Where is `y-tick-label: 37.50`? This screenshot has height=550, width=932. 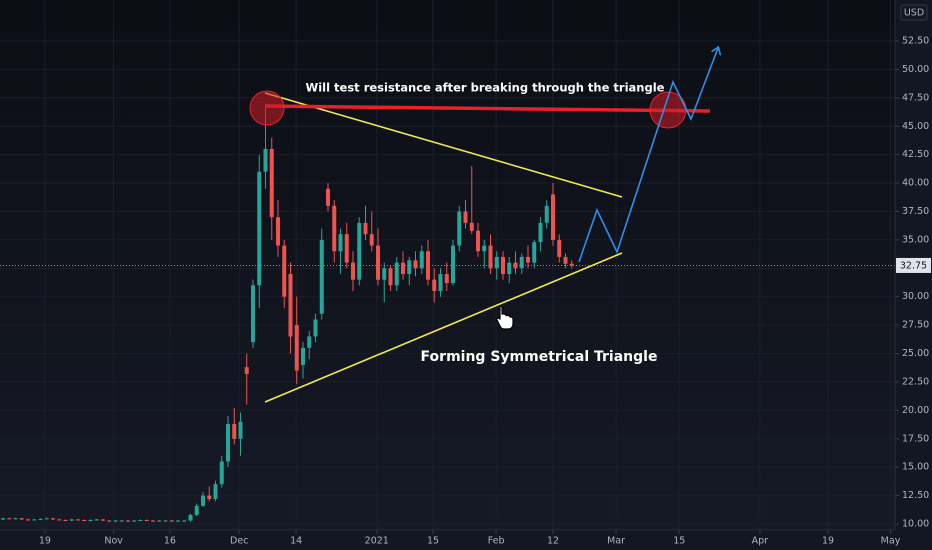 y-tick-label: 37.50 is located at coordinates (915, 211).